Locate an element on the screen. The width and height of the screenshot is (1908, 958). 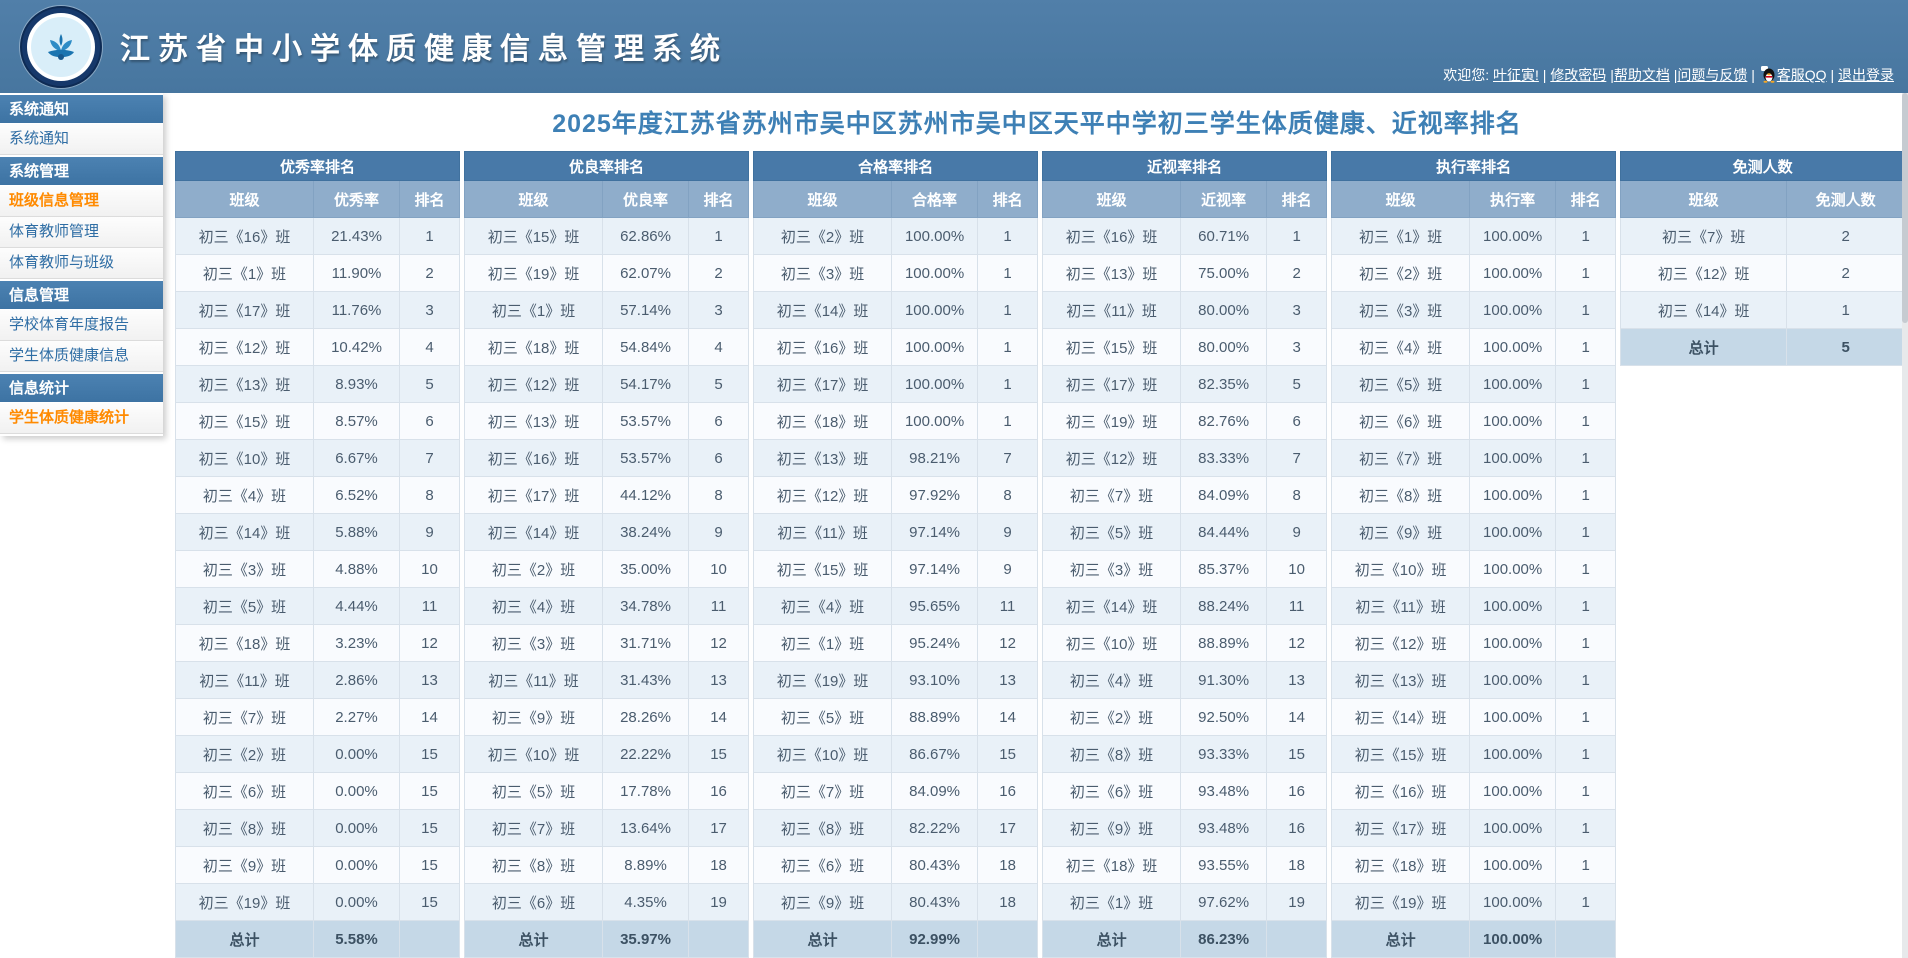
table-row: 初三《6》班 4.35% 19 is located at coordinates (607, 902).